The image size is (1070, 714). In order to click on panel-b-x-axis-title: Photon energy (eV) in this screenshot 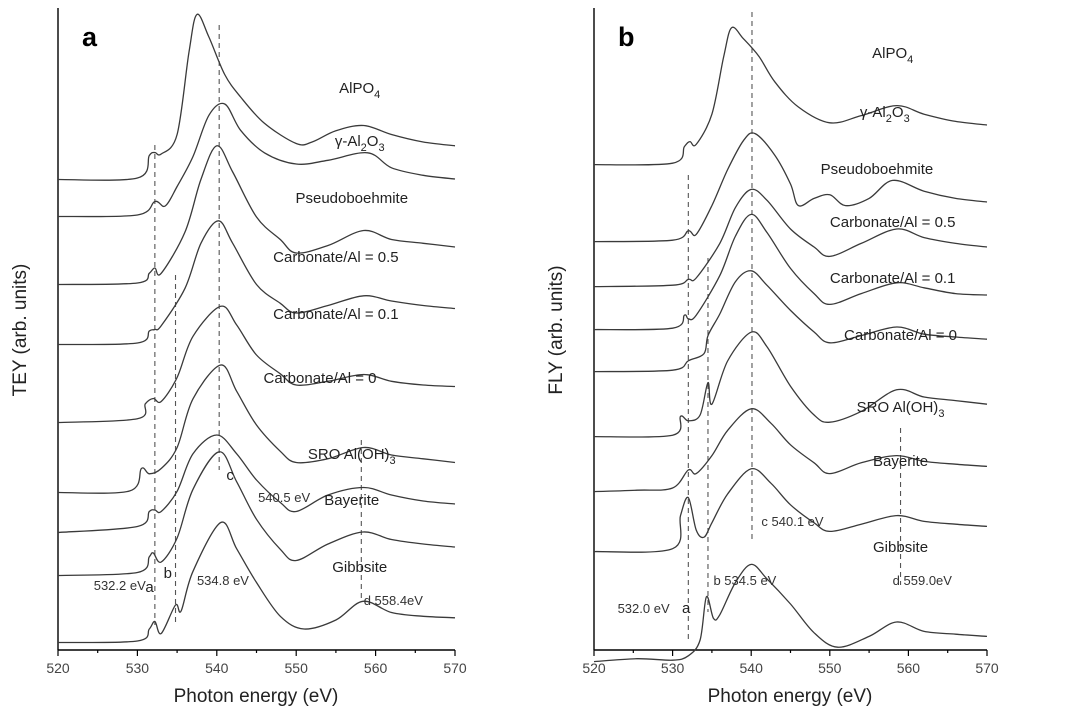, I will do `click(790, 696)`.